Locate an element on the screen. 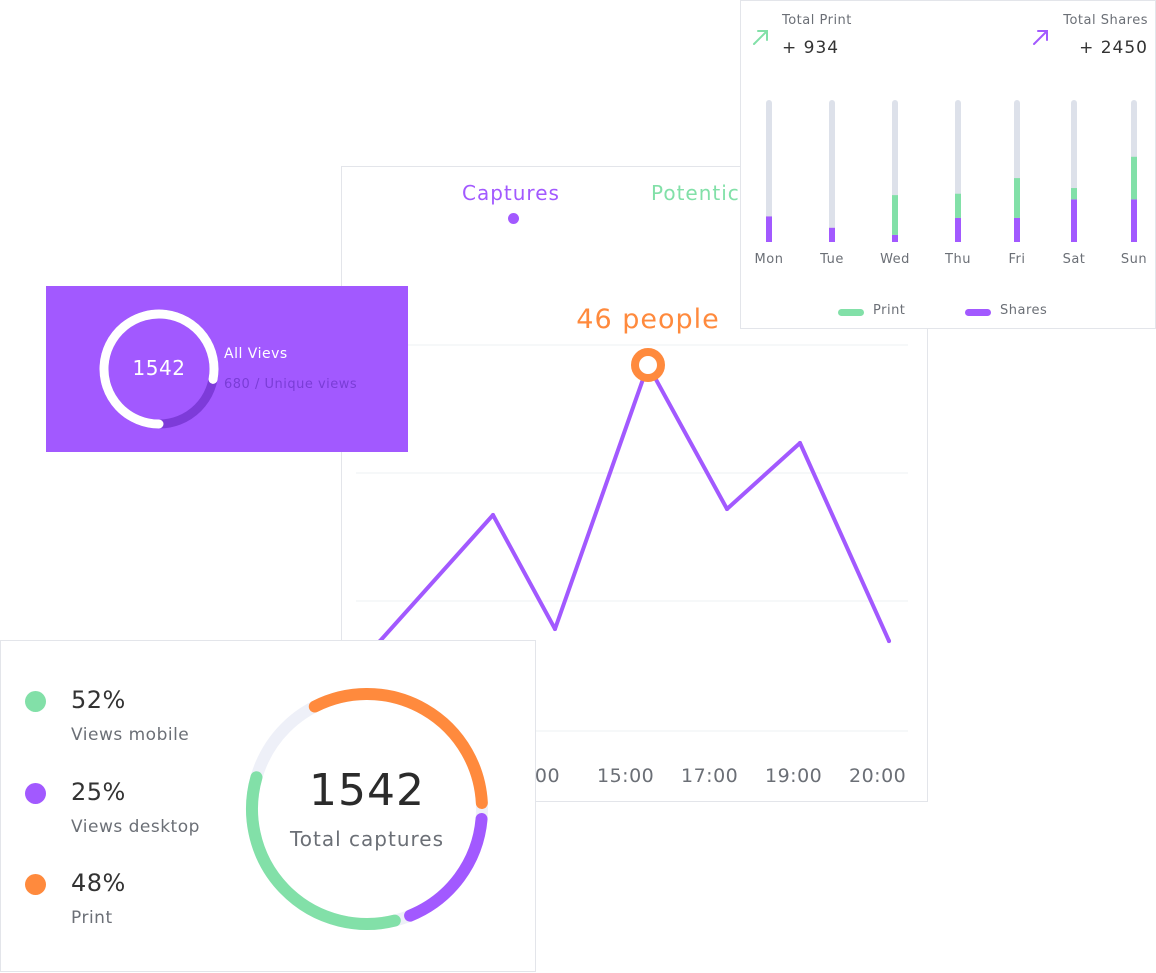 This screenshot has width=1156, height=973. x-tick-label: 17:00 is located at coordinates (710, 776).